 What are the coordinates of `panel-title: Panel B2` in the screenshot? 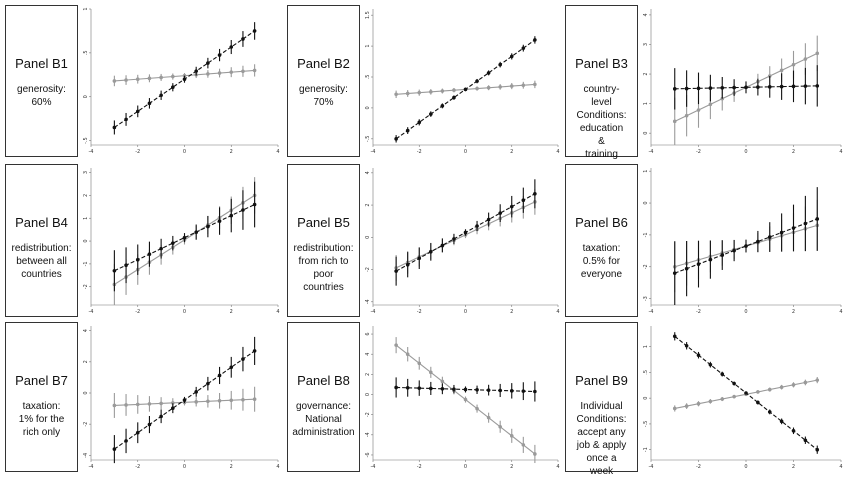 It's located at (323, 63).